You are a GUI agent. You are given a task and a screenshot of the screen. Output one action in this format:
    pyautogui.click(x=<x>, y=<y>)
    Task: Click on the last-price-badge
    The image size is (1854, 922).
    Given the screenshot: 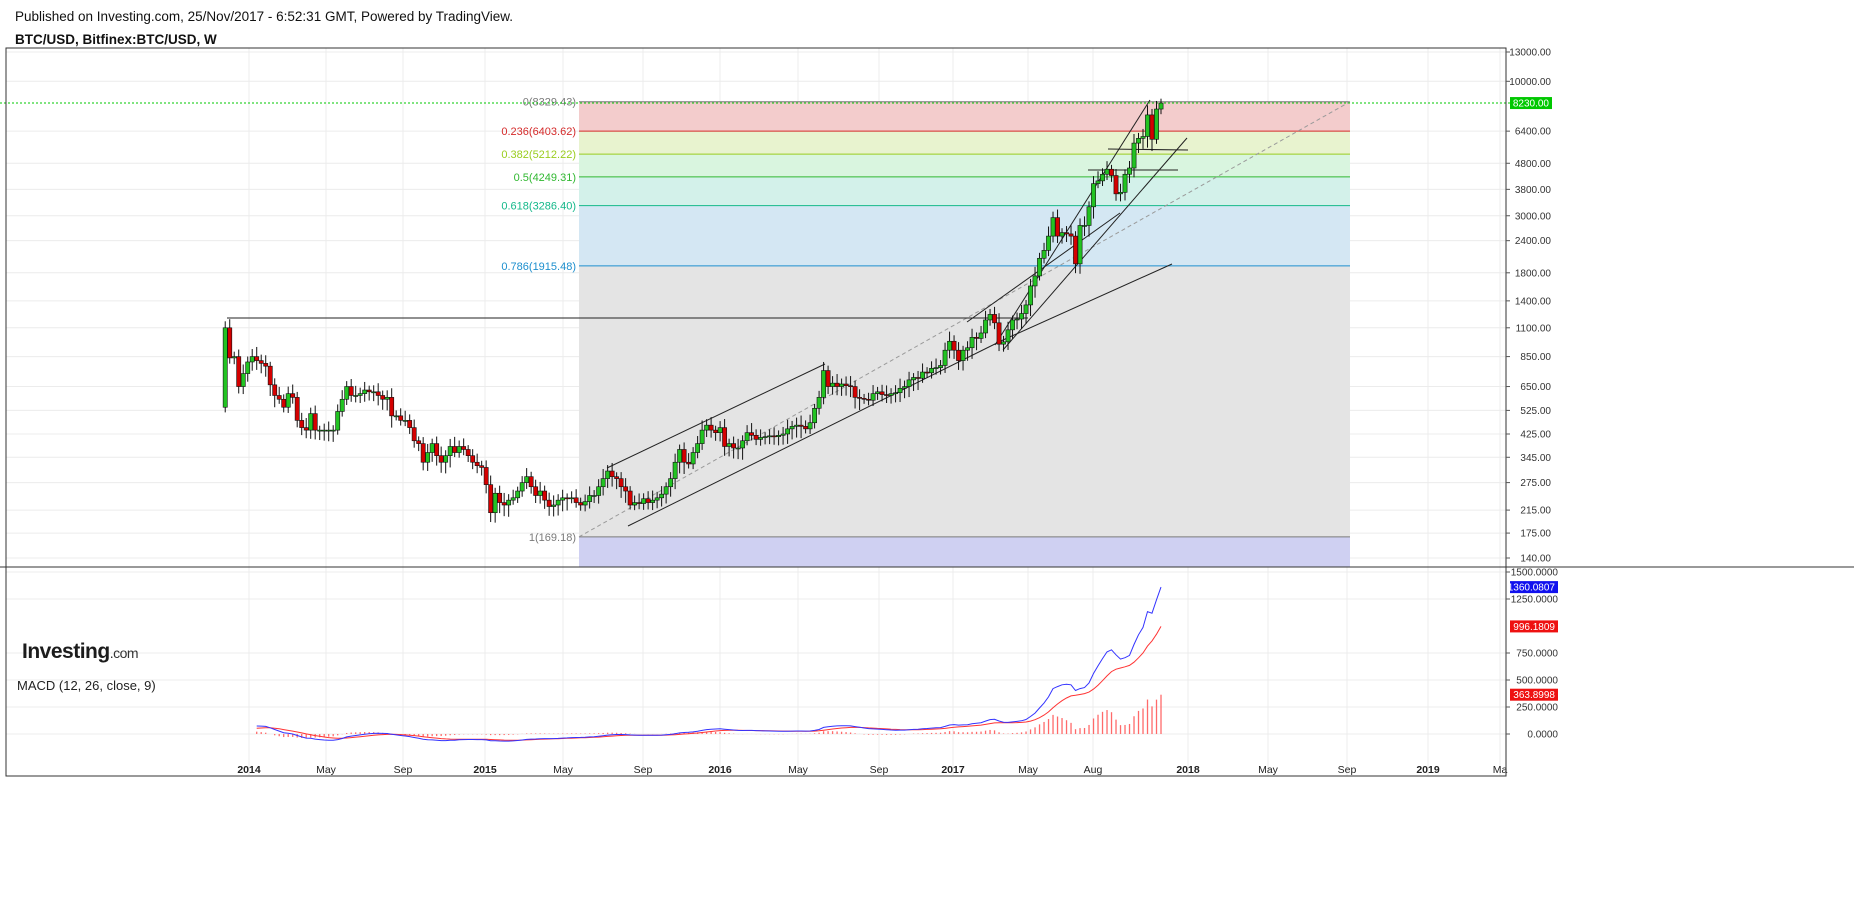 What is the action you would take?
    pyautogui.click(x=1531, y=103)
    